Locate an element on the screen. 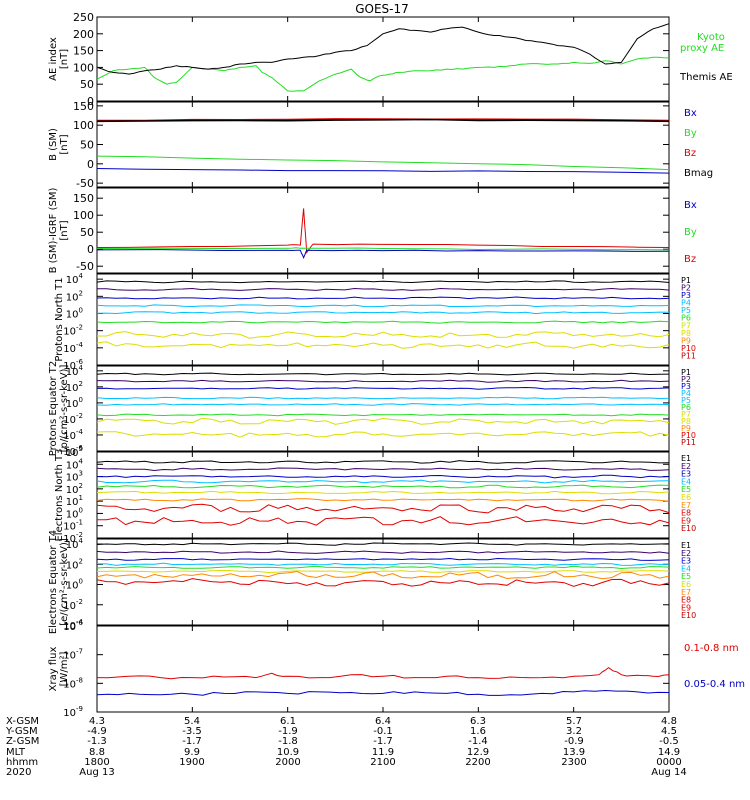 This screenshot has height=800, width=750. channel-label: P3 is located at coordinates (686, 295).